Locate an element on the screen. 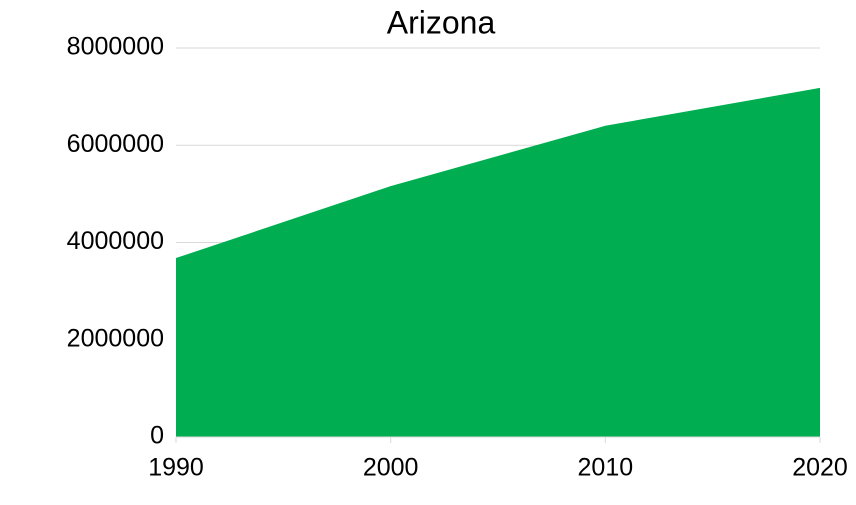  y-tick-label: 4000000 is located at coordinates (115, 241).